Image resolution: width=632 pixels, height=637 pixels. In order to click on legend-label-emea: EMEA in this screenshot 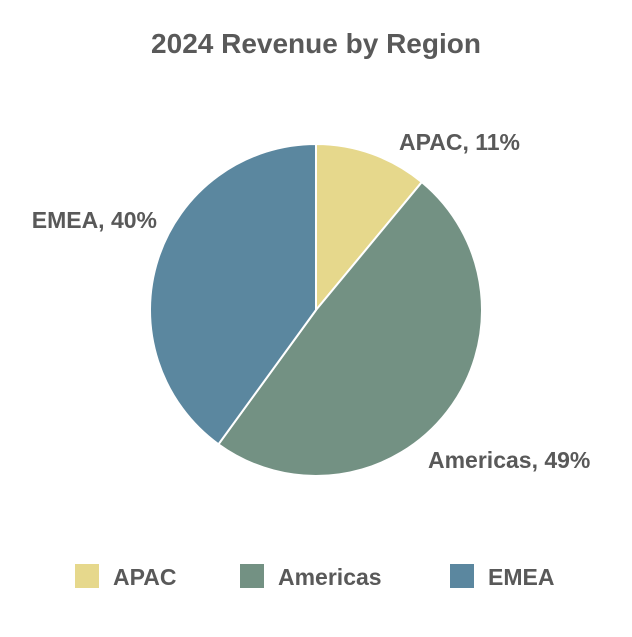, I will do `click(521, 577)`.